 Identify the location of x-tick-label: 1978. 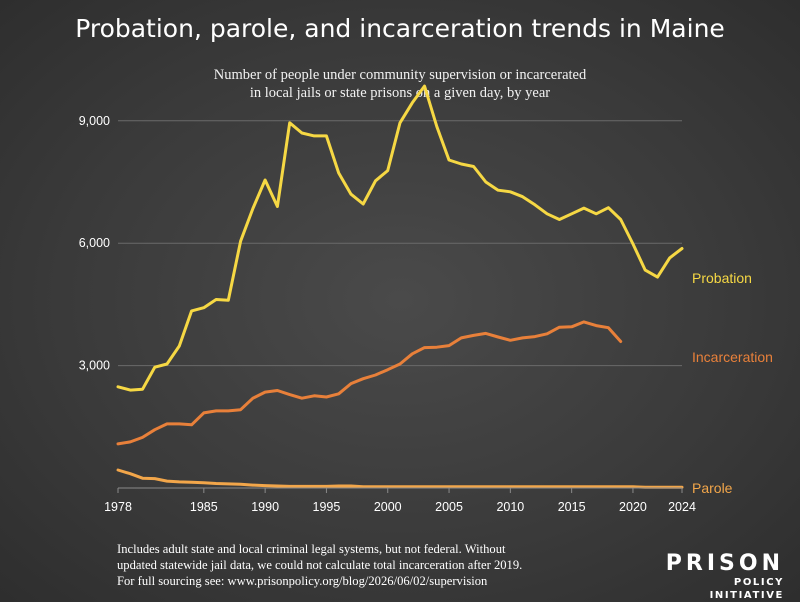
(118, 507).